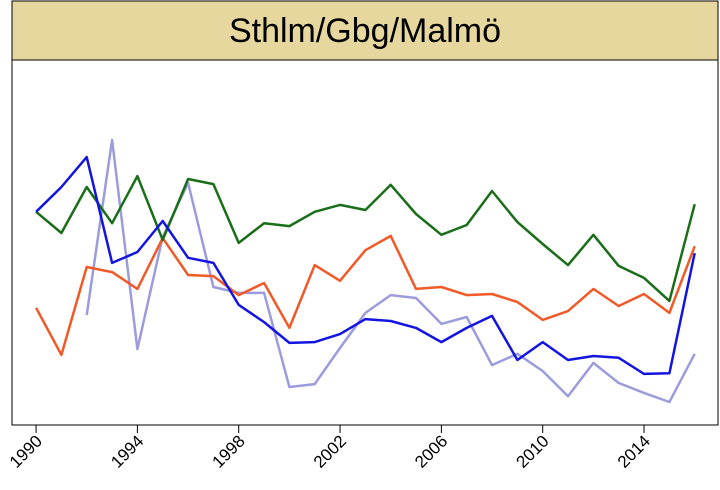 The width and height of the screenshot is (720, 490). I want to click on title-strip, so click(365, 30).